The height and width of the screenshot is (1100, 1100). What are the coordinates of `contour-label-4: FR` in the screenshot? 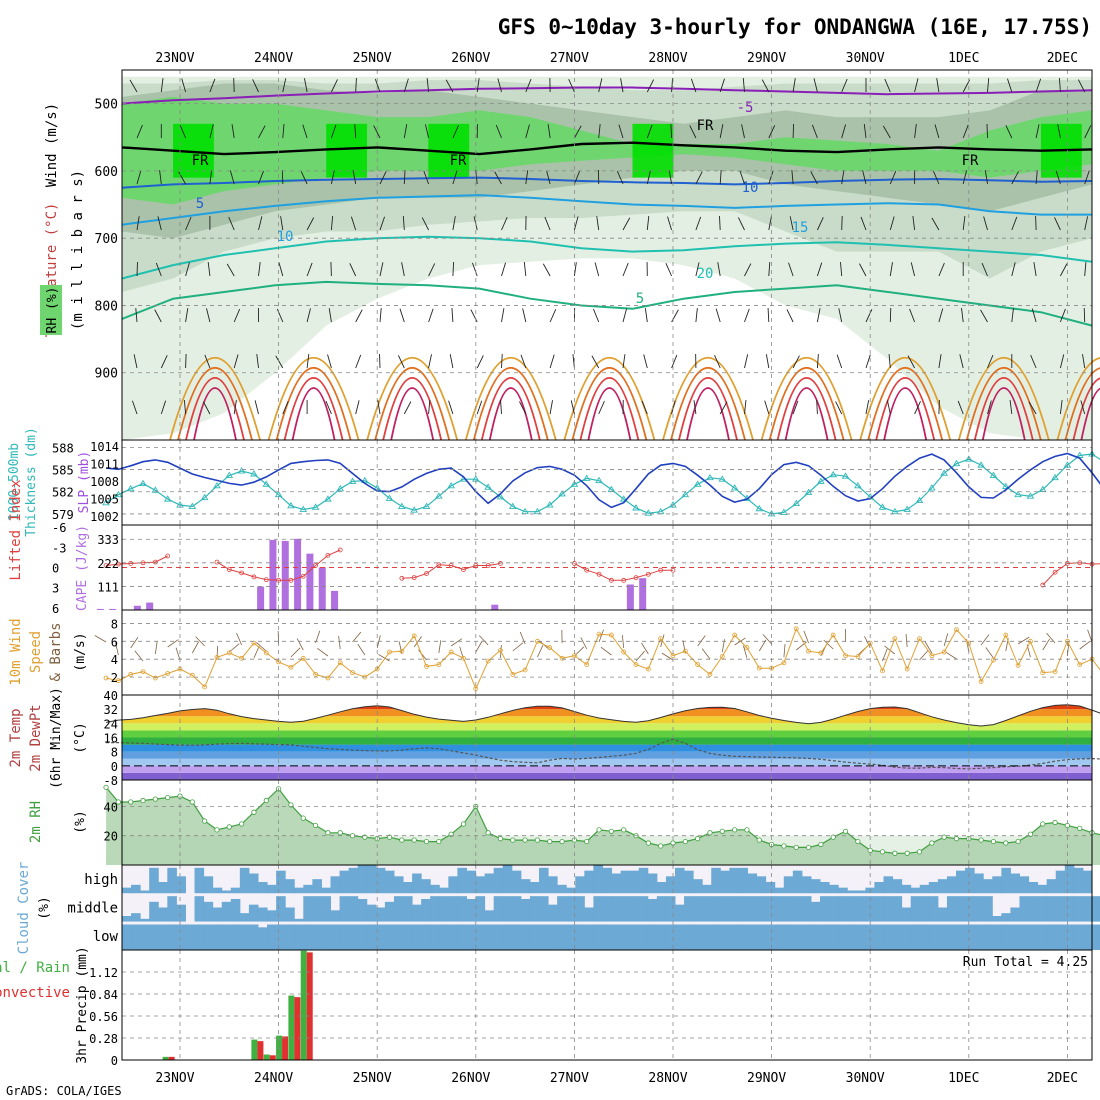 It's located at (970, 161).